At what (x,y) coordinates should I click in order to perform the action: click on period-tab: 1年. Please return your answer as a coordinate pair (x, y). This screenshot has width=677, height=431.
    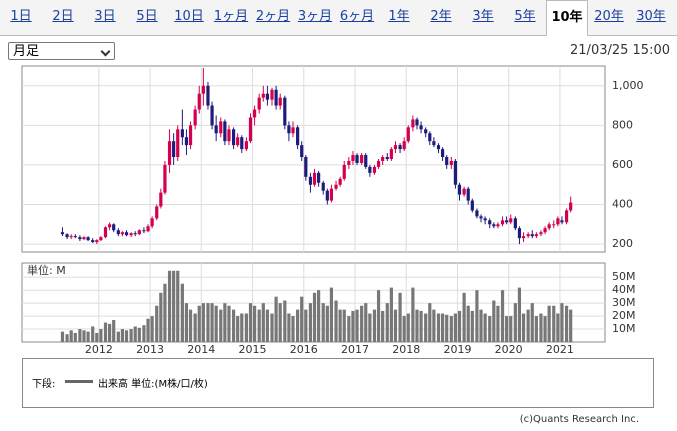
    Looking at the image, I should click on (399, 16).